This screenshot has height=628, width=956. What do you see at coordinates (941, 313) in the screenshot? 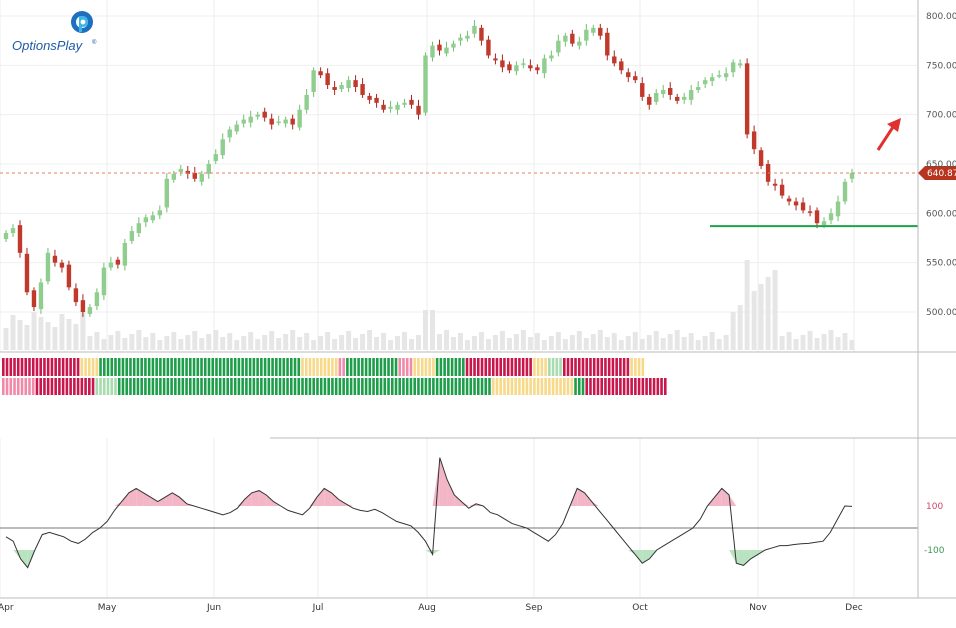
I see `y-tick-label: 500.00` at bounding box center [941, 313].